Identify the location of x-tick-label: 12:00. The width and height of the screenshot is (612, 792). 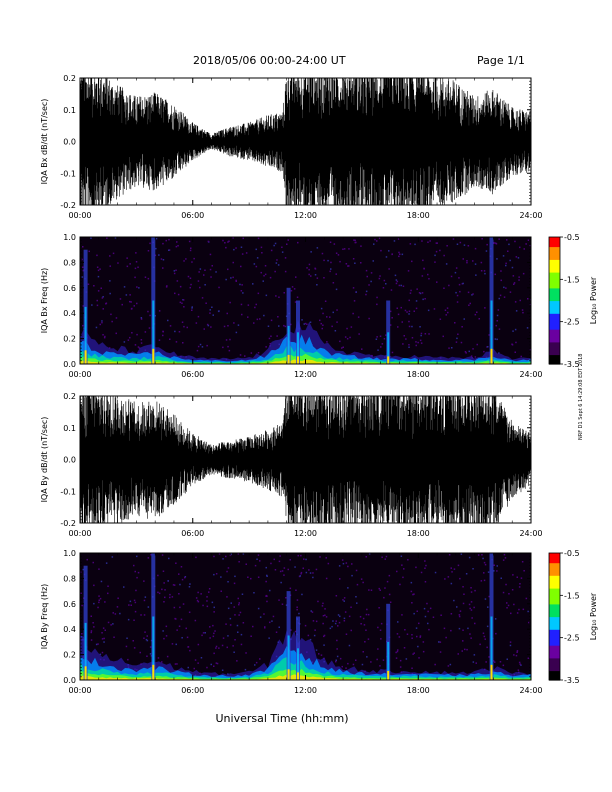
(305, 374).